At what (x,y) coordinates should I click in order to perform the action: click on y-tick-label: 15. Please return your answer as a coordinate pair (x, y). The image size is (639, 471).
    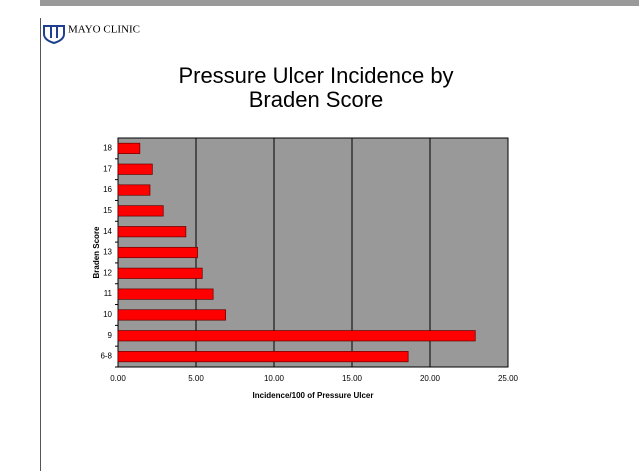
    Looking at the image, I should click on (107, 210).